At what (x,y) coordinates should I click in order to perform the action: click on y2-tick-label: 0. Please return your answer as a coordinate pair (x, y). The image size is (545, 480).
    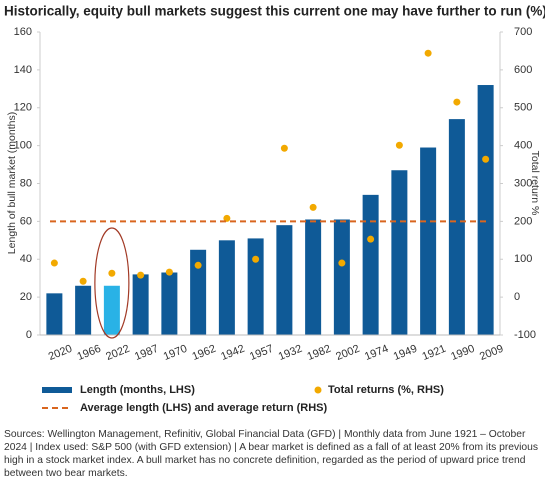
    Looking at the image, I should click on (517, 297).